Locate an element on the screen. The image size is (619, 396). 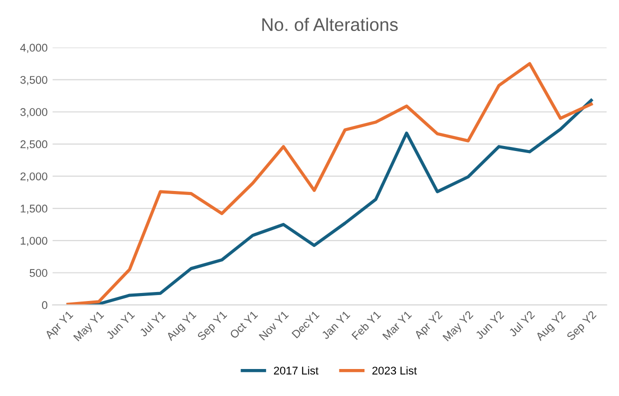
chart-title: No. of Alterations is located at coordinates (330, 25).